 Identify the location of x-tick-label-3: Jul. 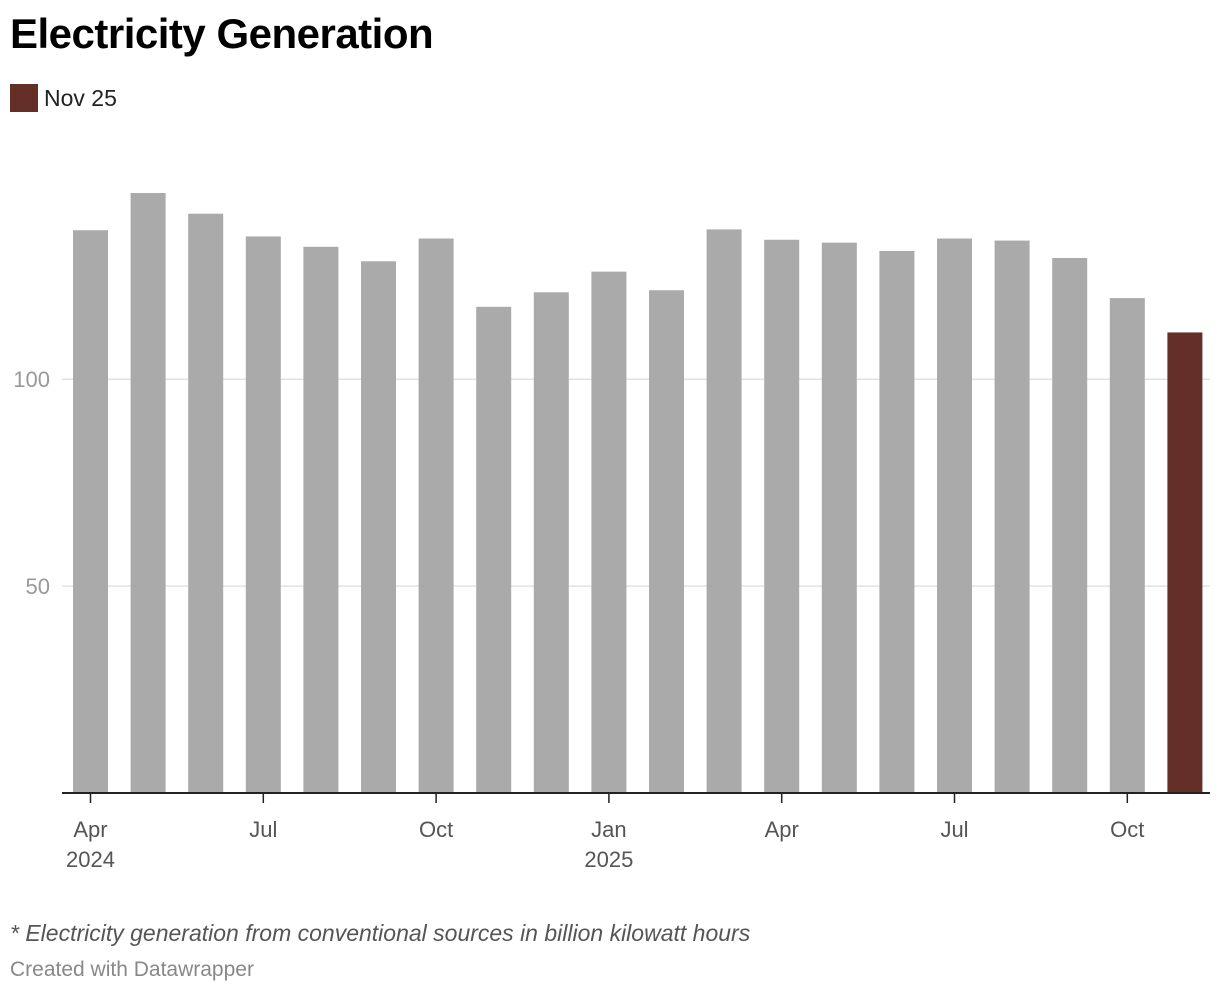
(263, 829).